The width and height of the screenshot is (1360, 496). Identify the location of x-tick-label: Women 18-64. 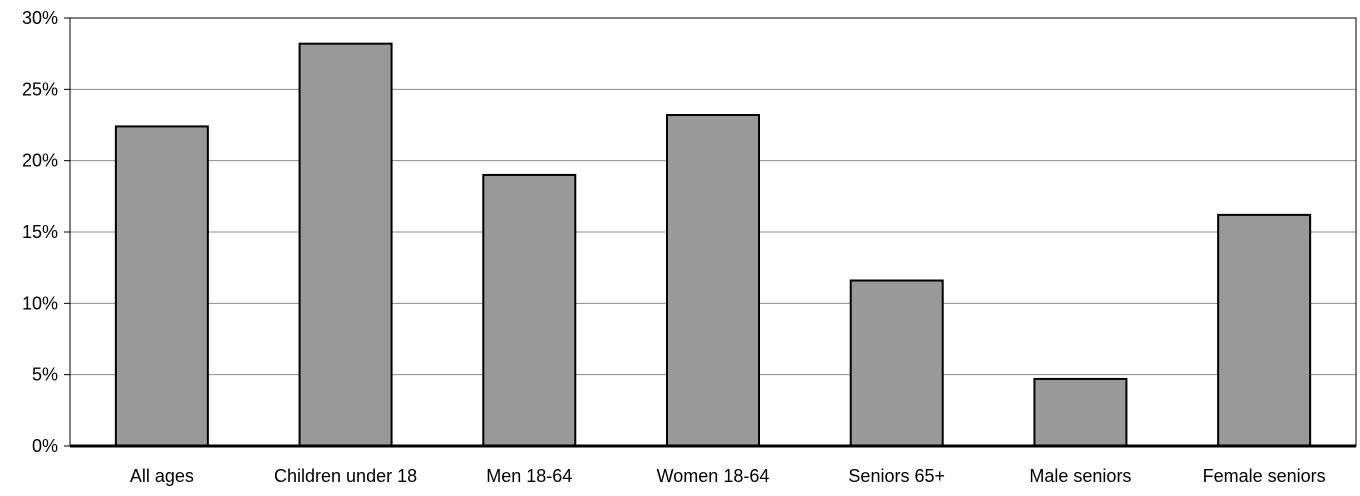
(713, 476).